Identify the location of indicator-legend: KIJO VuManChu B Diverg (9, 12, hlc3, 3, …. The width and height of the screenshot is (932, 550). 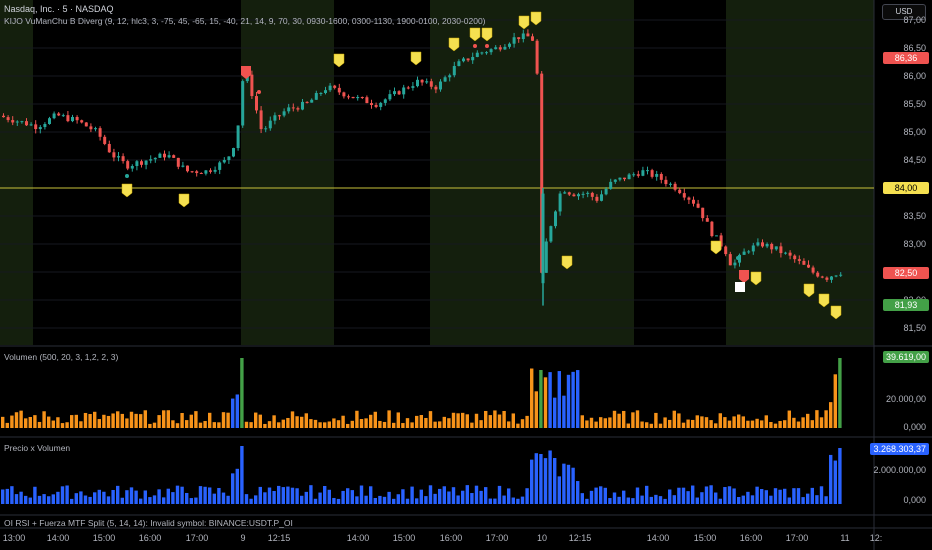
(245, 21).